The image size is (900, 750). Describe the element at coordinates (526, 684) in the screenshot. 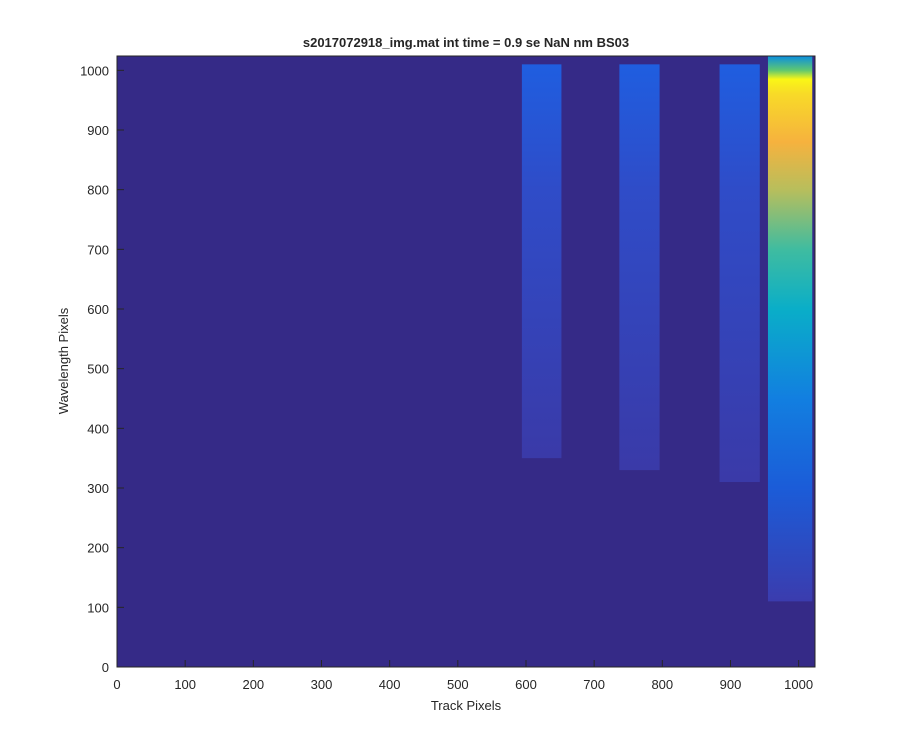

I see `x-tick-label: 600` at that location.